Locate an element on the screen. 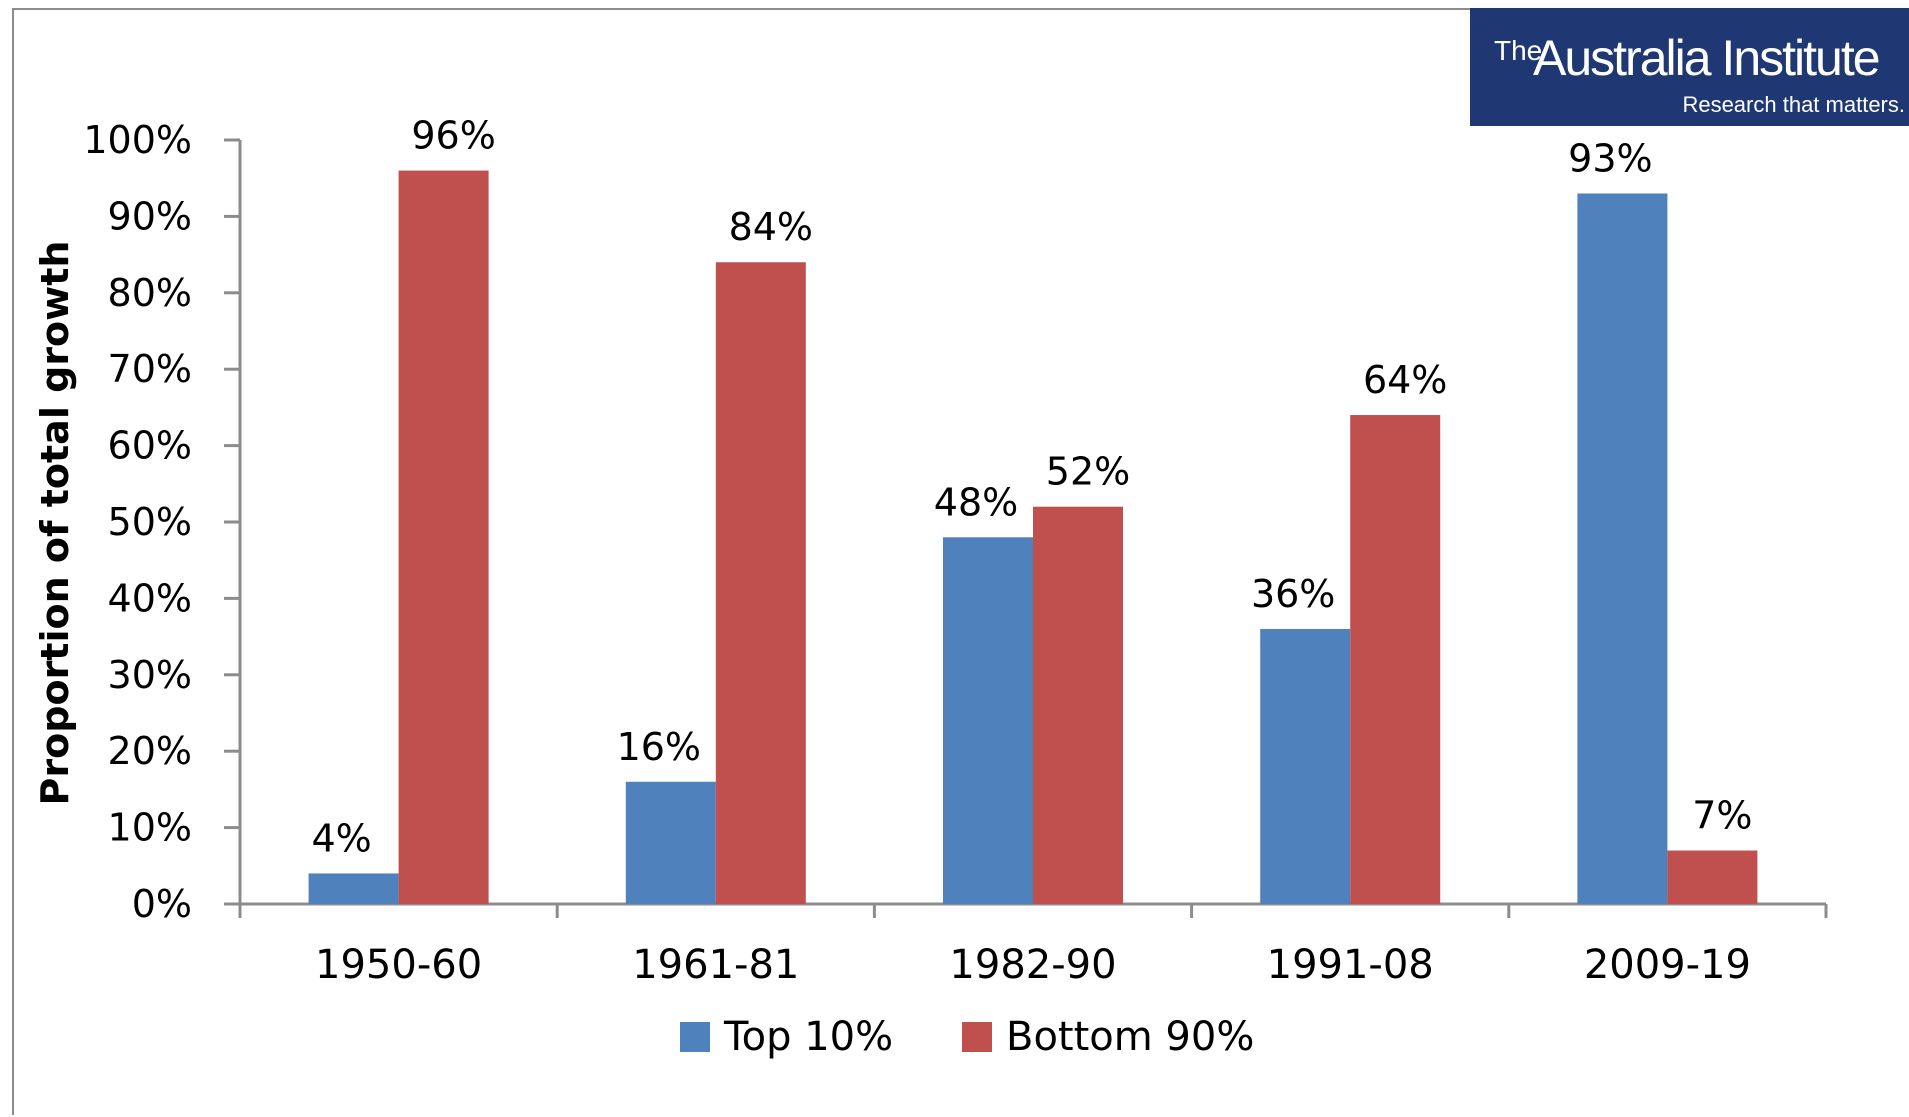 The width and height of the screenshot is (1909, 1117). data-label: 84% is located at coordinates (771, 227).